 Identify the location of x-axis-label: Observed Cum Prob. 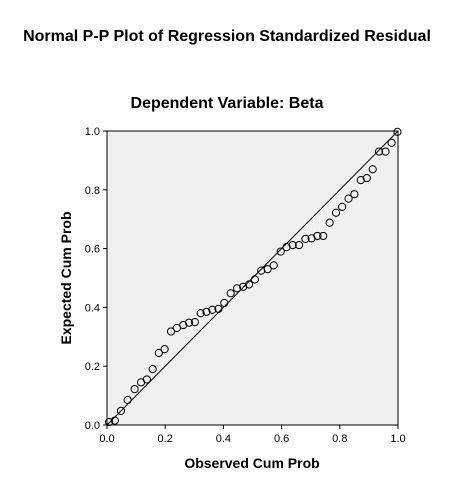
(251, 463).